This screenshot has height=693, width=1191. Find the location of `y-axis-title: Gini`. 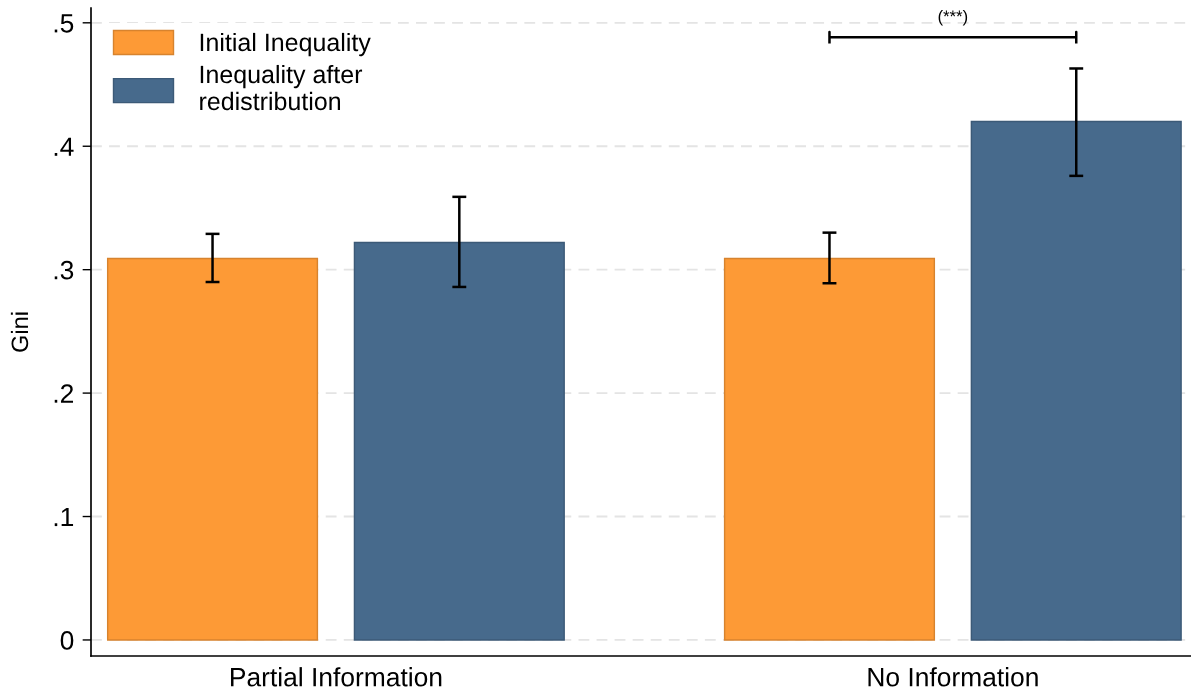

y-axis-title: Gini is located at coordinates (19, 332).